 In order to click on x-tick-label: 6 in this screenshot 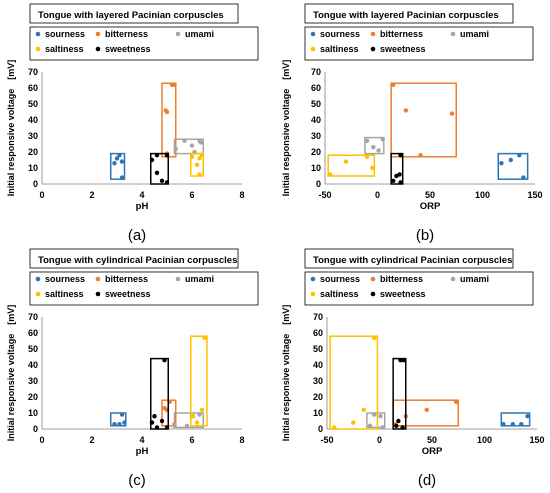, I will do `click(191, 195)`.